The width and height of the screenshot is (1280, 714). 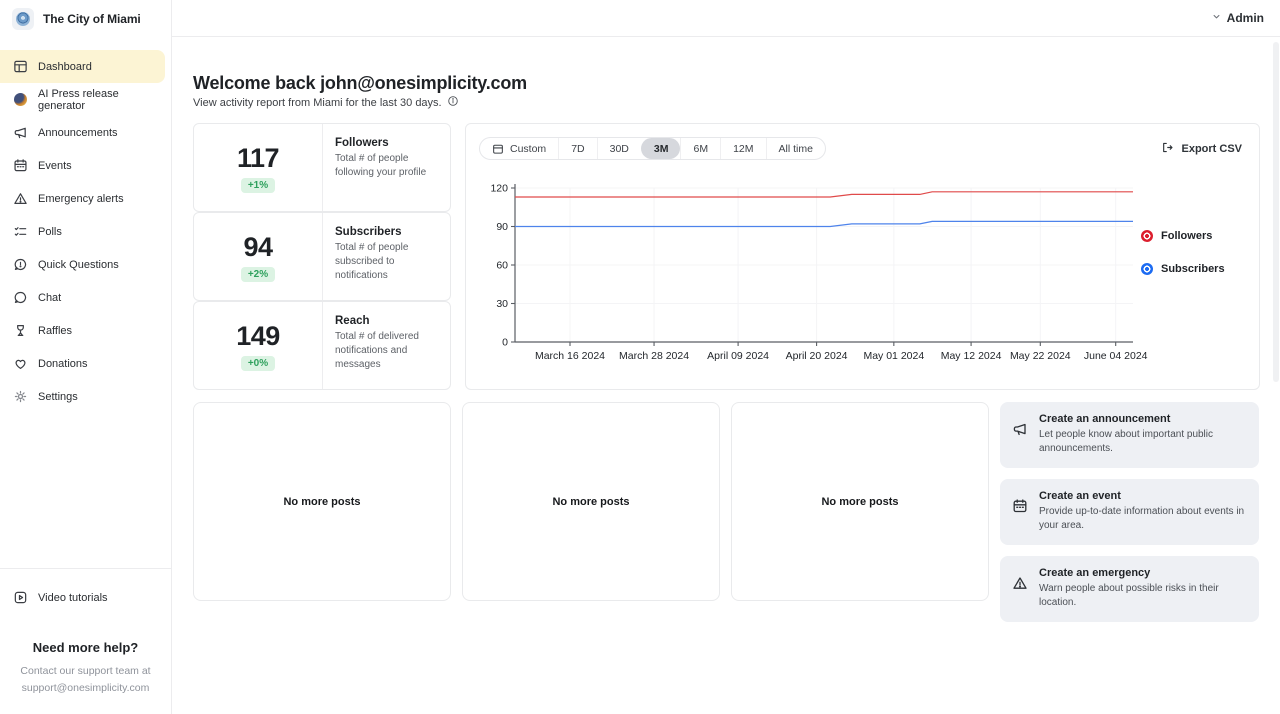 I want to click on sidebar-item-raffles: Raffles, so click(x=85, y=330).